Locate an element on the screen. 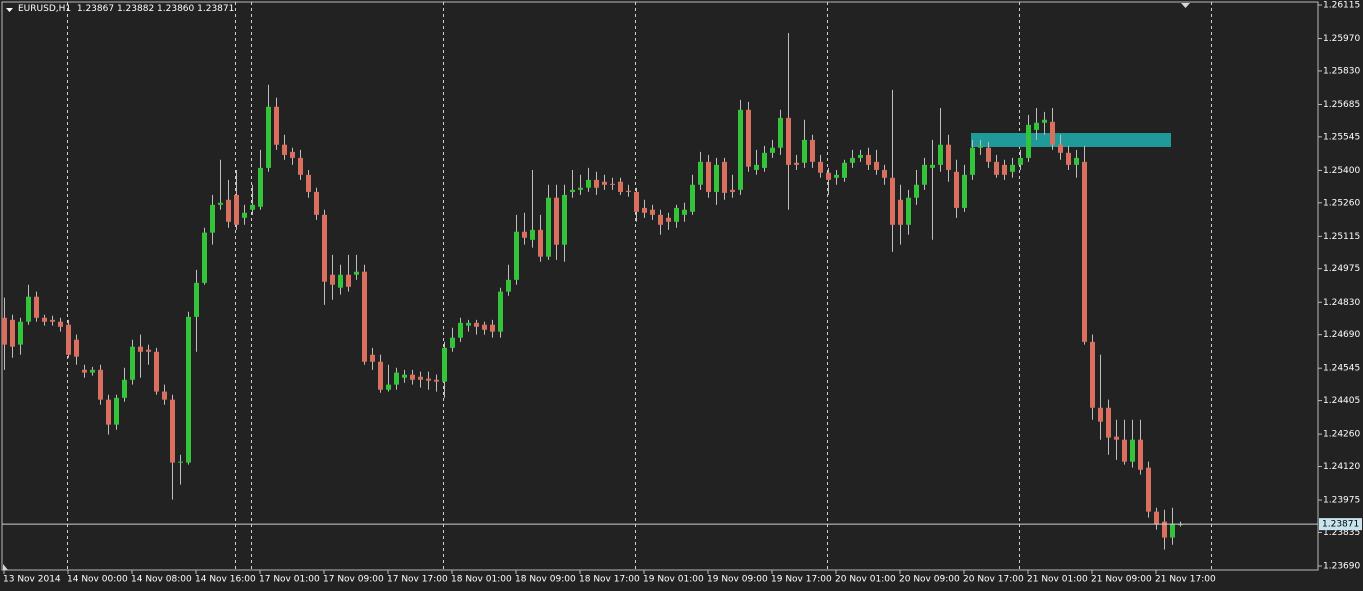  x-tick-label: 13 Nov 2014 is located at coordinates (32, 580).